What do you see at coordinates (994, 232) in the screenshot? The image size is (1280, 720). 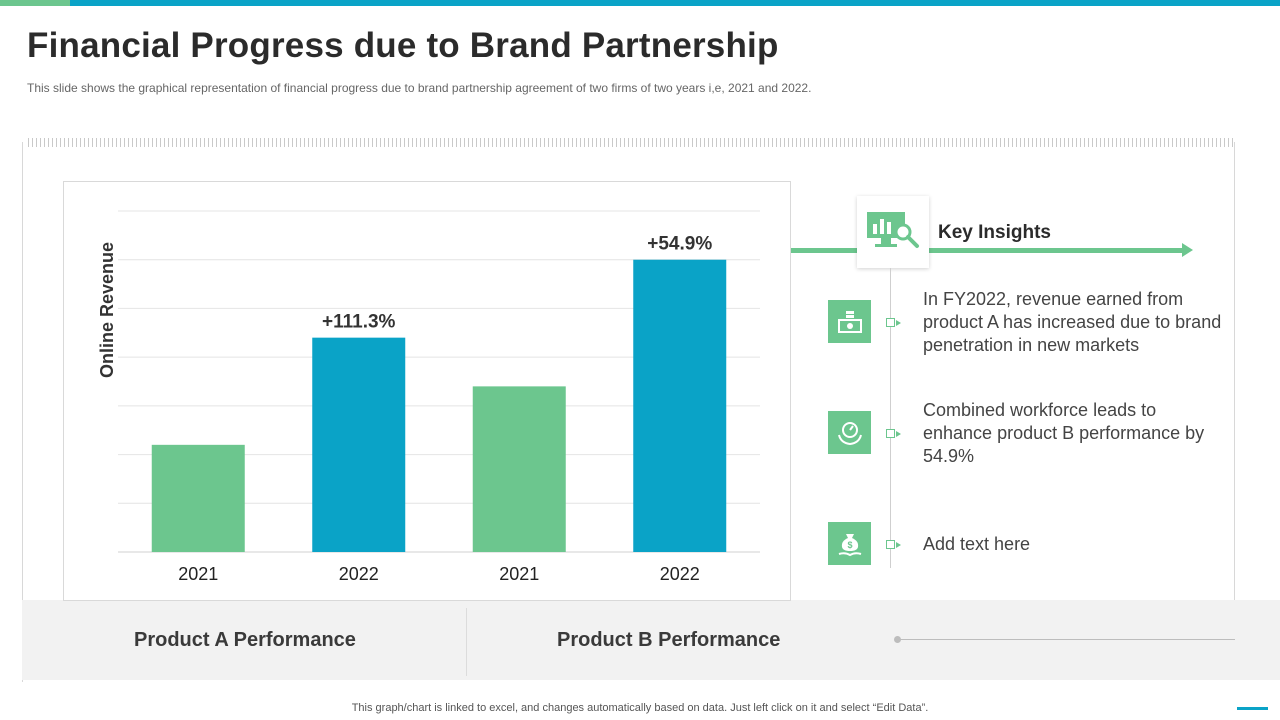 I see `insights-title: Key Insights` at bounding box center [994, 232].